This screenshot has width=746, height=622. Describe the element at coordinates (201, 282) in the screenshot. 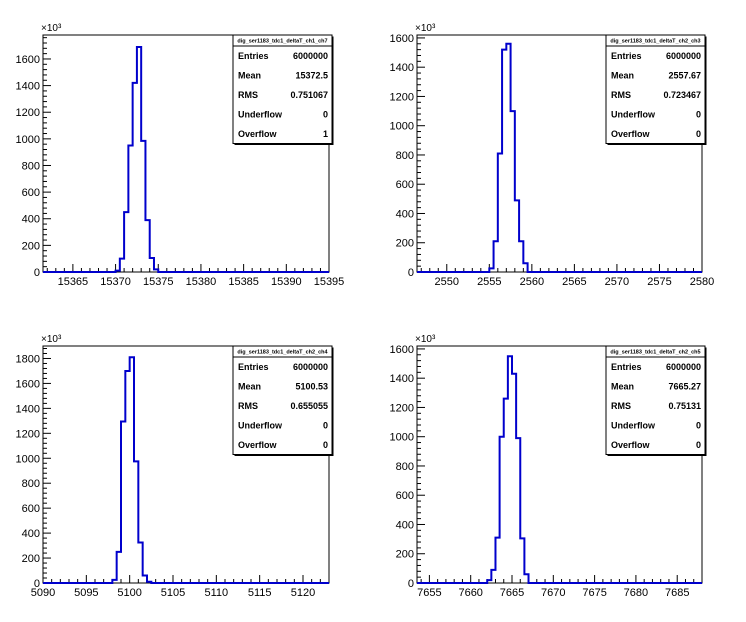

I see `x-tick-label: 15380` at that location.